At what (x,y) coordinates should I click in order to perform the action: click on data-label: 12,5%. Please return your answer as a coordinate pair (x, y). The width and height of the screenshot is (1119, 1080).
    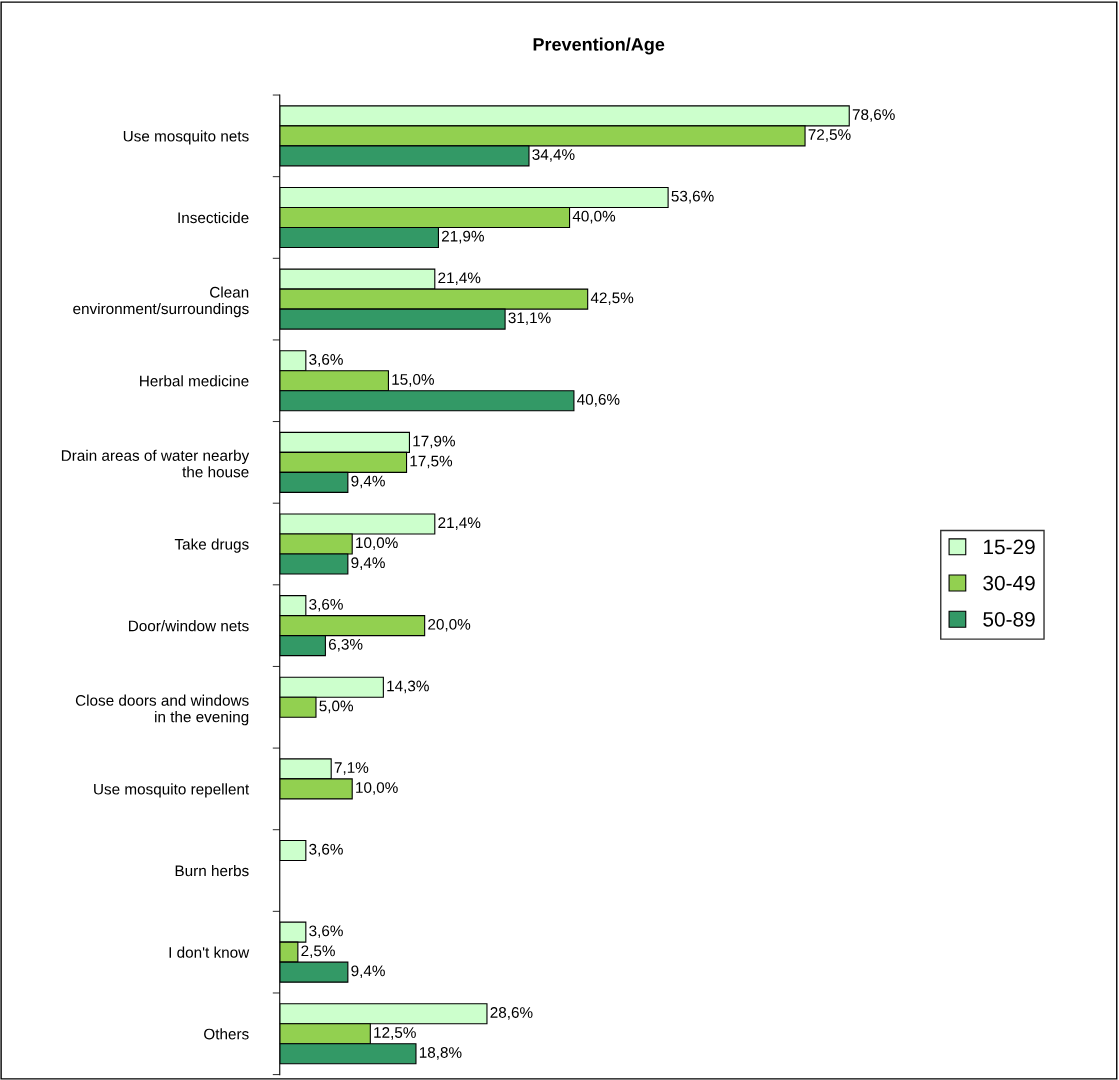
    Looking at the image, I should click on (395, 1033).